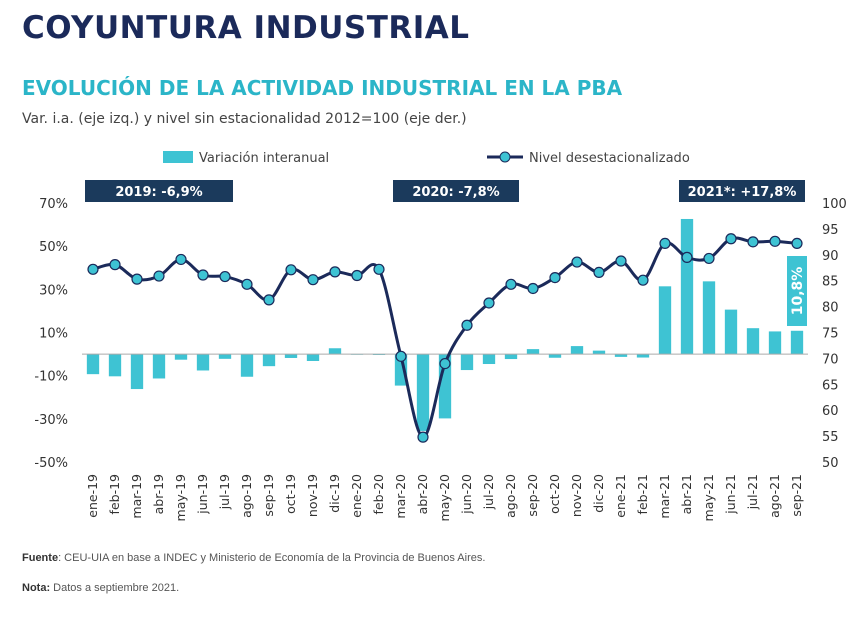 The width and height of the screenshot is (862, 620). I want to click on x-tick-label: jul-21, so click(752, 492).